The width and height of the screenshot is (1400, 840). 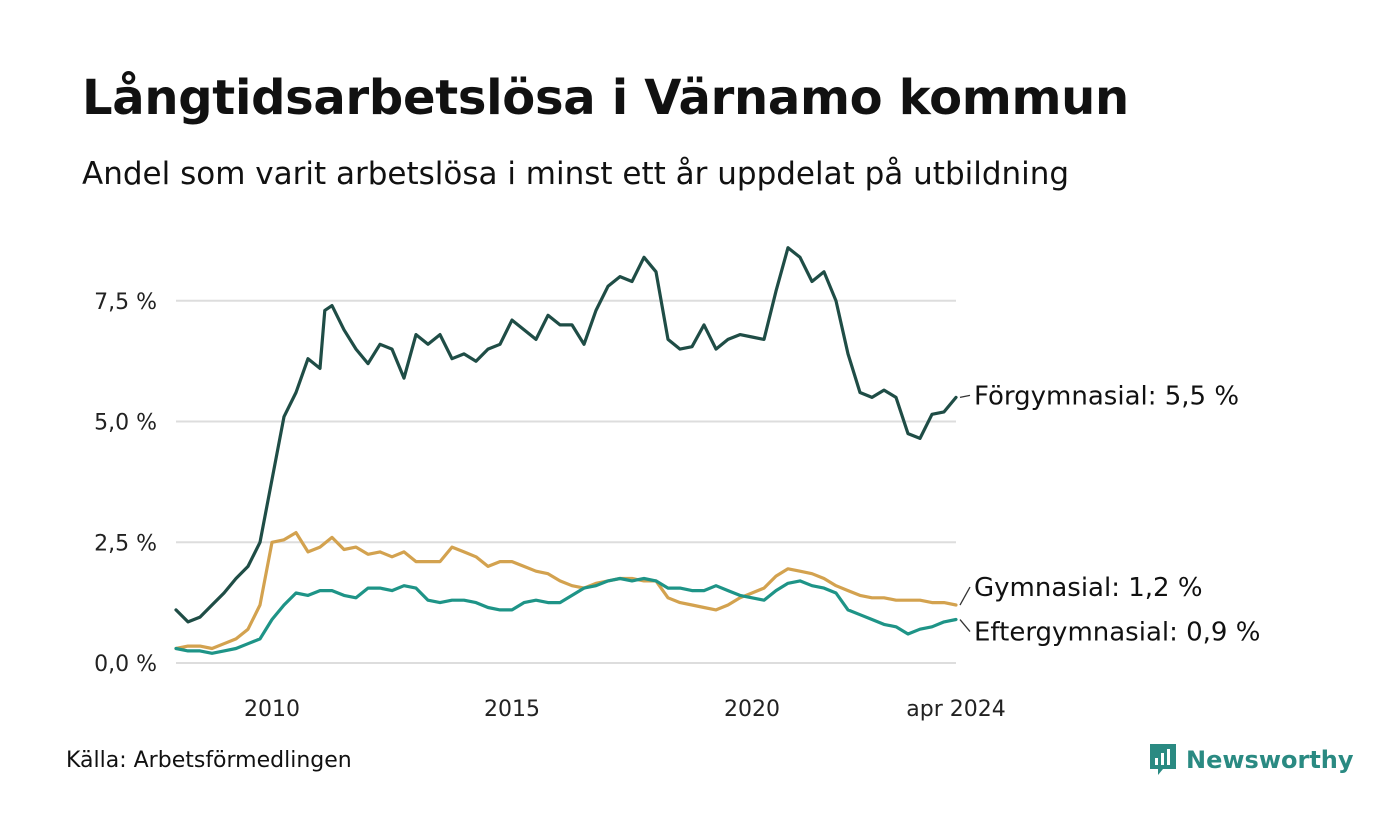 What do you see at coordinates (605, 98) in the screenshot?
I see `chart-title: Långtidsarbetslösa i Värnamo kommun` at bounding box center [605, 98].